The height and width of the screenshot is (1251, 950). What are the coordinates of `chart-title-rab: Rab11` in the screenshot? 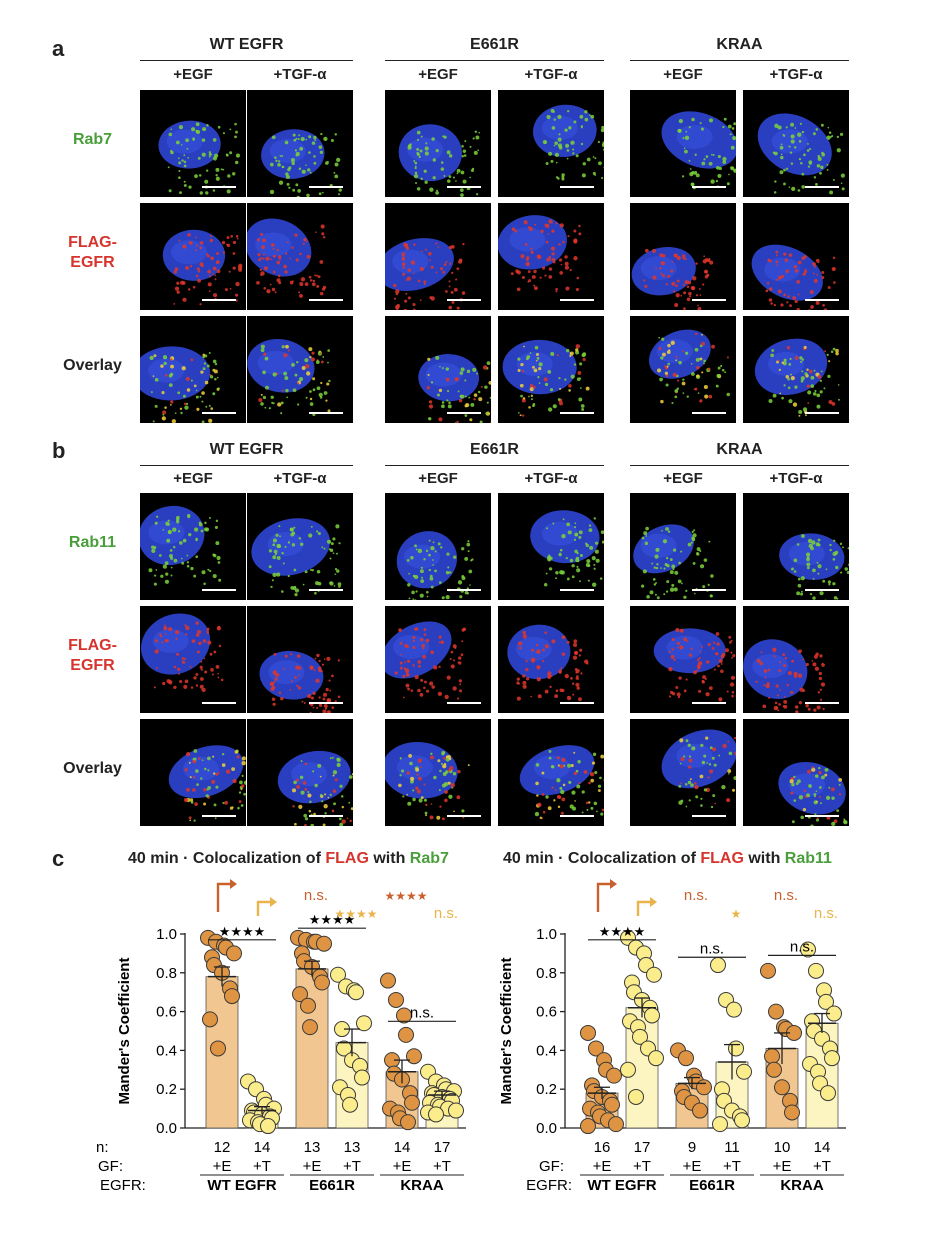 It's located at (808, 858).